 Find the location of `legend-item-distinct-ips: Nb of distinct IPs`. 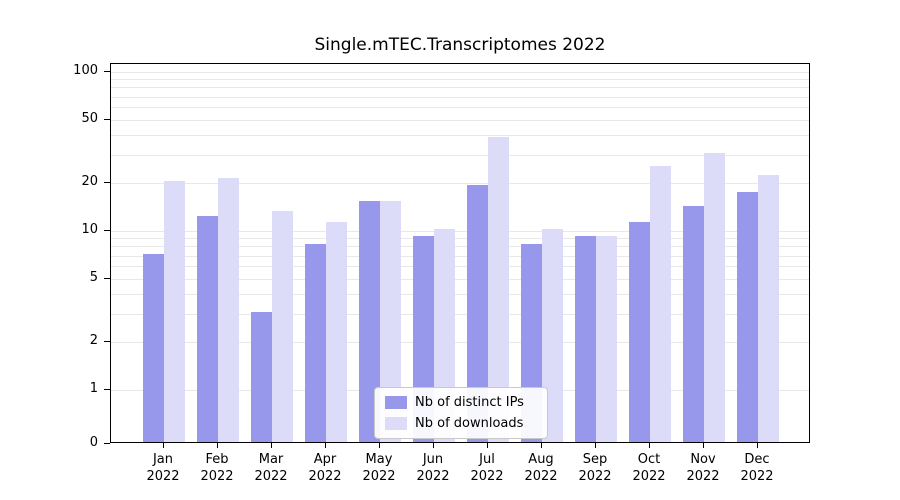

legend-item-distinct-ips: Nb of distinct IPs is located at coordinates (461, 402).